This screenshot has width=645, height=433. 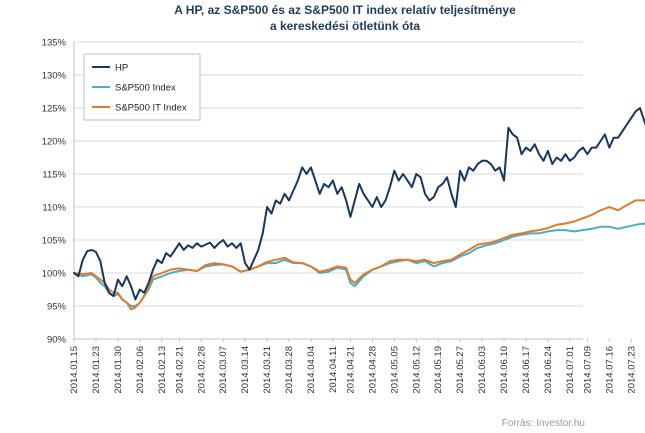 I want to click on legend-label: S&P500 Index, so click(x=145, y=88).